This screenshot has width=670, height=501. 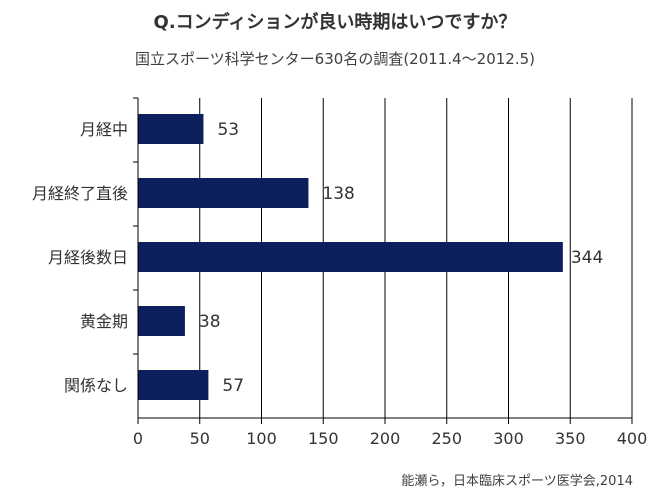 I want to click on data-label: 344, so click(x=587, y=258).